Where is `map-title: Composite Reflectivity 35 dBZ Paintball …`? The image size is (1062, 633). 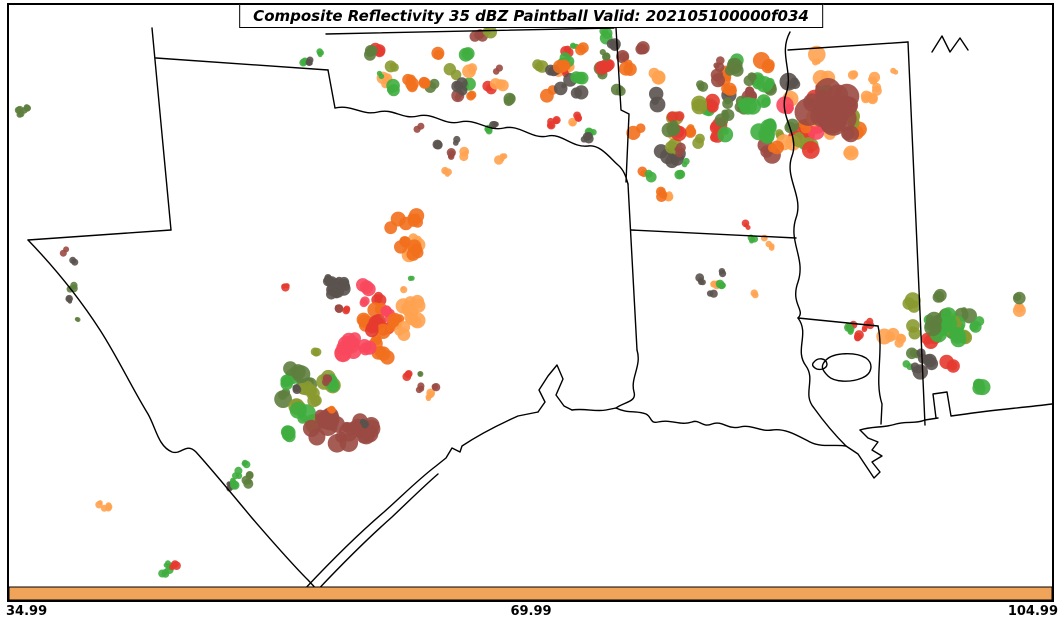 map-title: Composite Reflectivity 35 dBZ Paintball … is located at coordinates (531, 16).